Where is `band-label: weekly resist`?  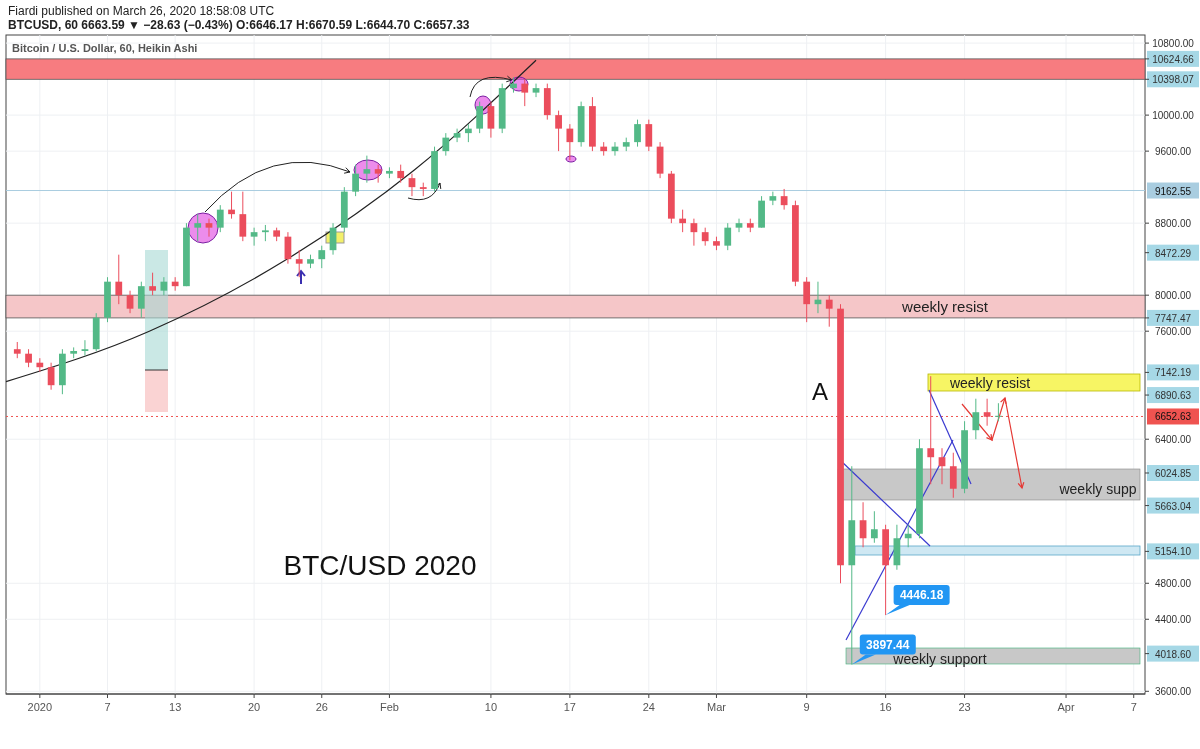
band-label: weekly resist is located at coordinates (945, 306).